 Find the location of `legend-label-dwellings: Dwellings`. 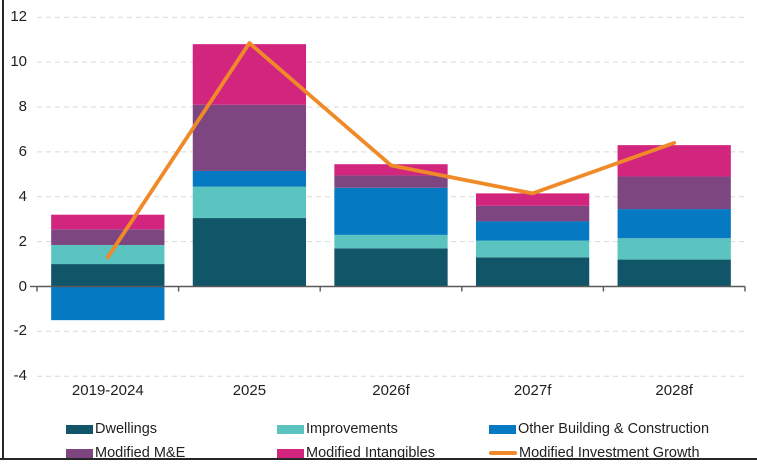

legend-label-dwellings: Dwellings is located at coordinates (126, 429).